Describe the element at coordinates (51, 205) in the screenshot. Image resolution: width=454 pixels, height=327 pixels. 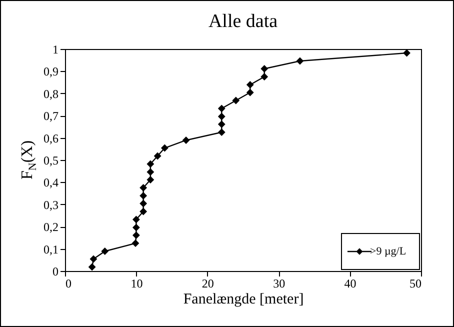
I see `y-tick-label: 0,3` at that location.